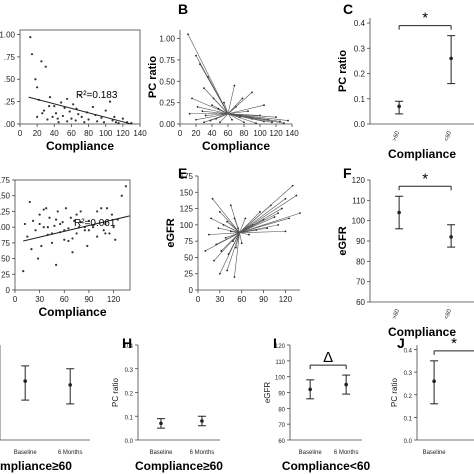 Image resolution: width=474 pixels, height=474 pixels. I want to click on x-axis-label: Compliance<60, so click(326, 466).